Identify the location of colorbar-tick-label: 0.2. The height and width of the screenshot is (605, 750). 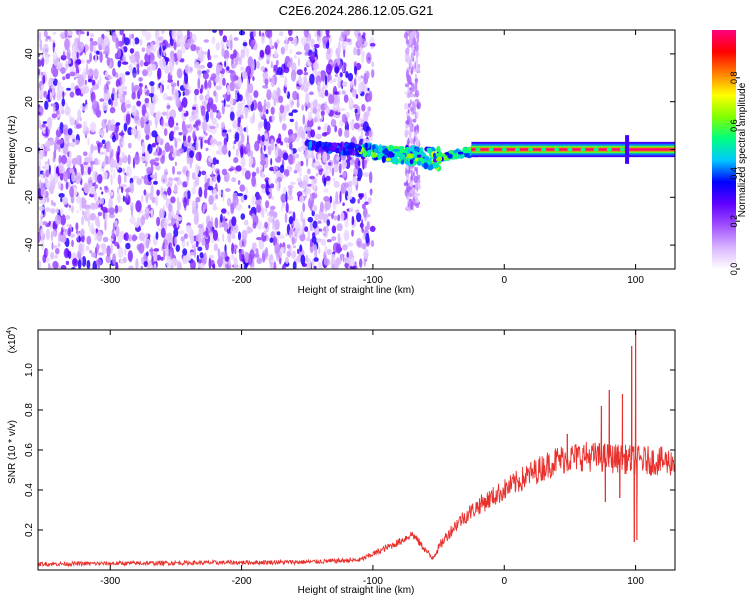
(734, 221).